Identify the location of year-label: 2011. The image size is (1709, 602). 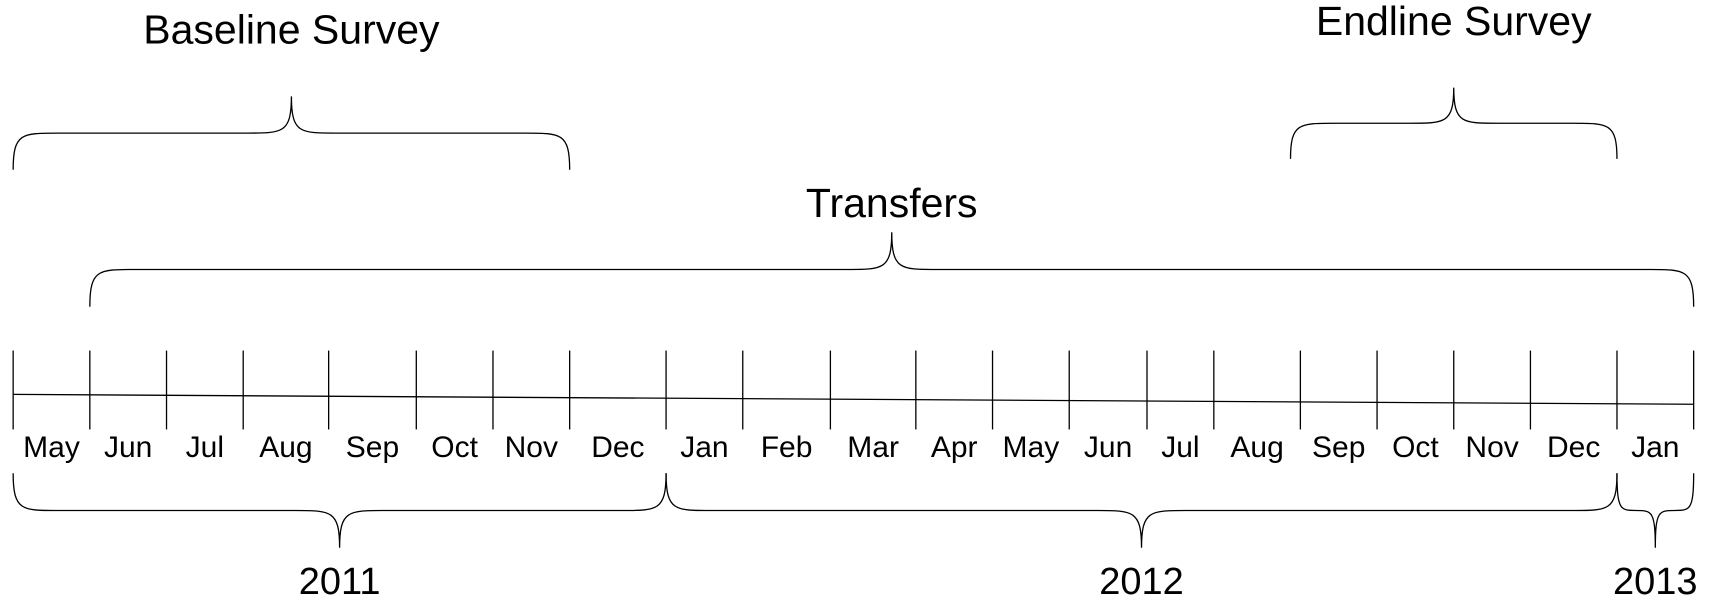
(340, 581).